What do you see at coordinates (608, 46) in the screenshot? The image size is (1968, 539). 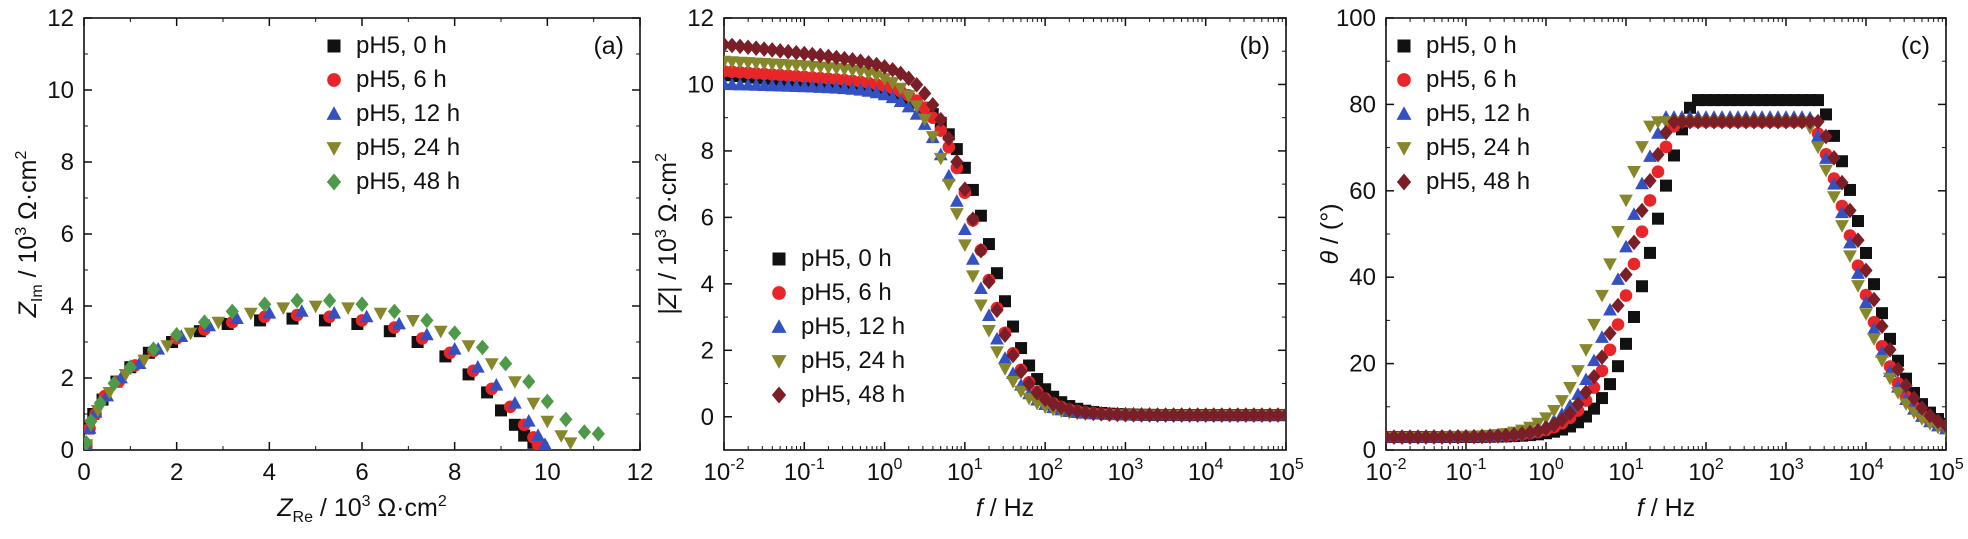 I see `panel-label: (a)` at bounding box center [608, 46].